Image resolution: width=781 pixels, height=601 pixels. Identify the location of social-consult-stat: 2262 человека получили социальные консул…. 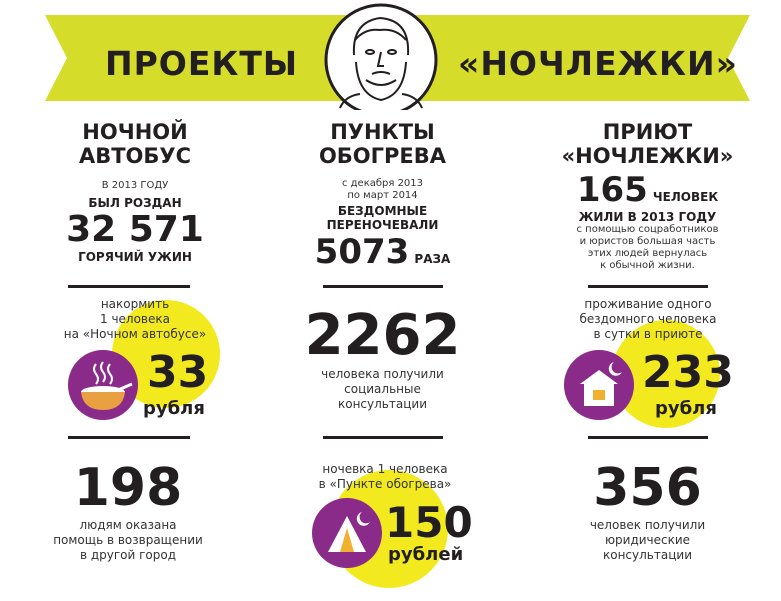
(382, 358).